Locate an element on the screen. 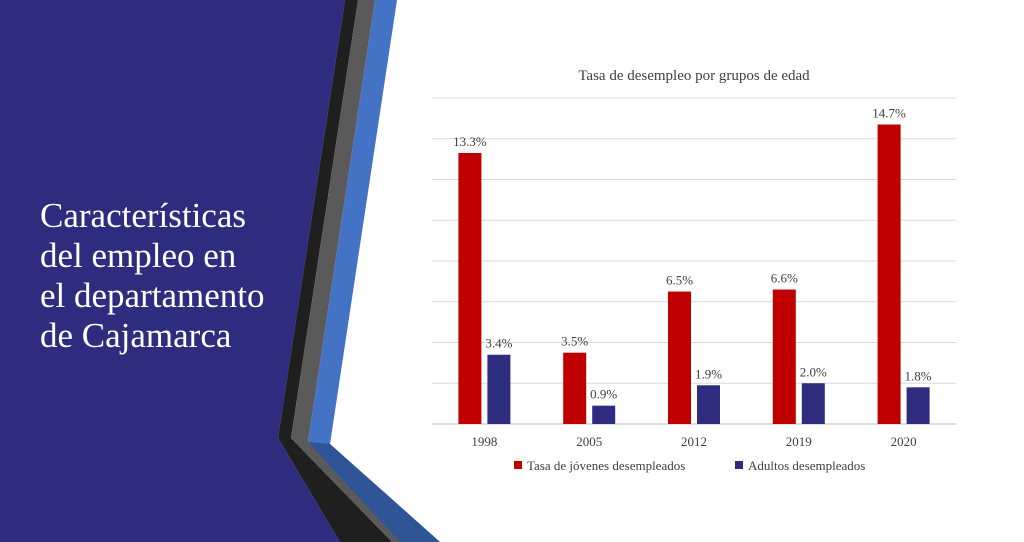 The height and width of the screenshot is (542, 1024). bar-adults-2020 is located at coordinates (918, 405).